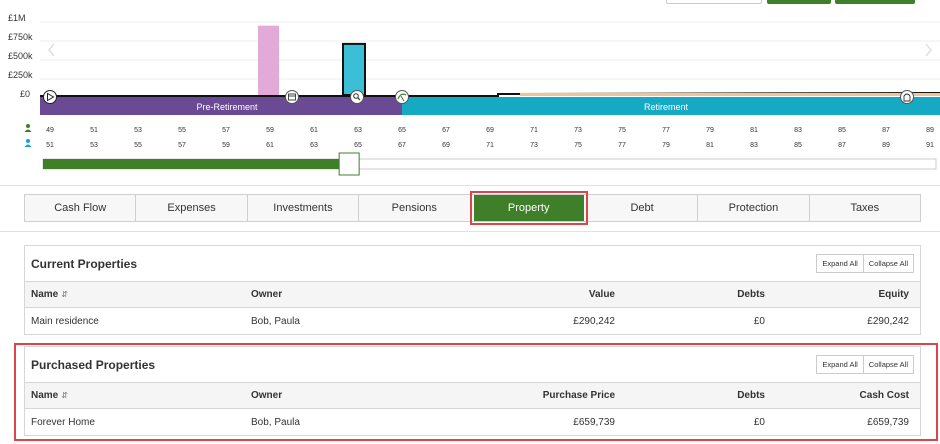  What do you see at coordinates (415, 208) in the screenshot?
I see `tab-pensions: Pensions` at bounding box center [415, 208].